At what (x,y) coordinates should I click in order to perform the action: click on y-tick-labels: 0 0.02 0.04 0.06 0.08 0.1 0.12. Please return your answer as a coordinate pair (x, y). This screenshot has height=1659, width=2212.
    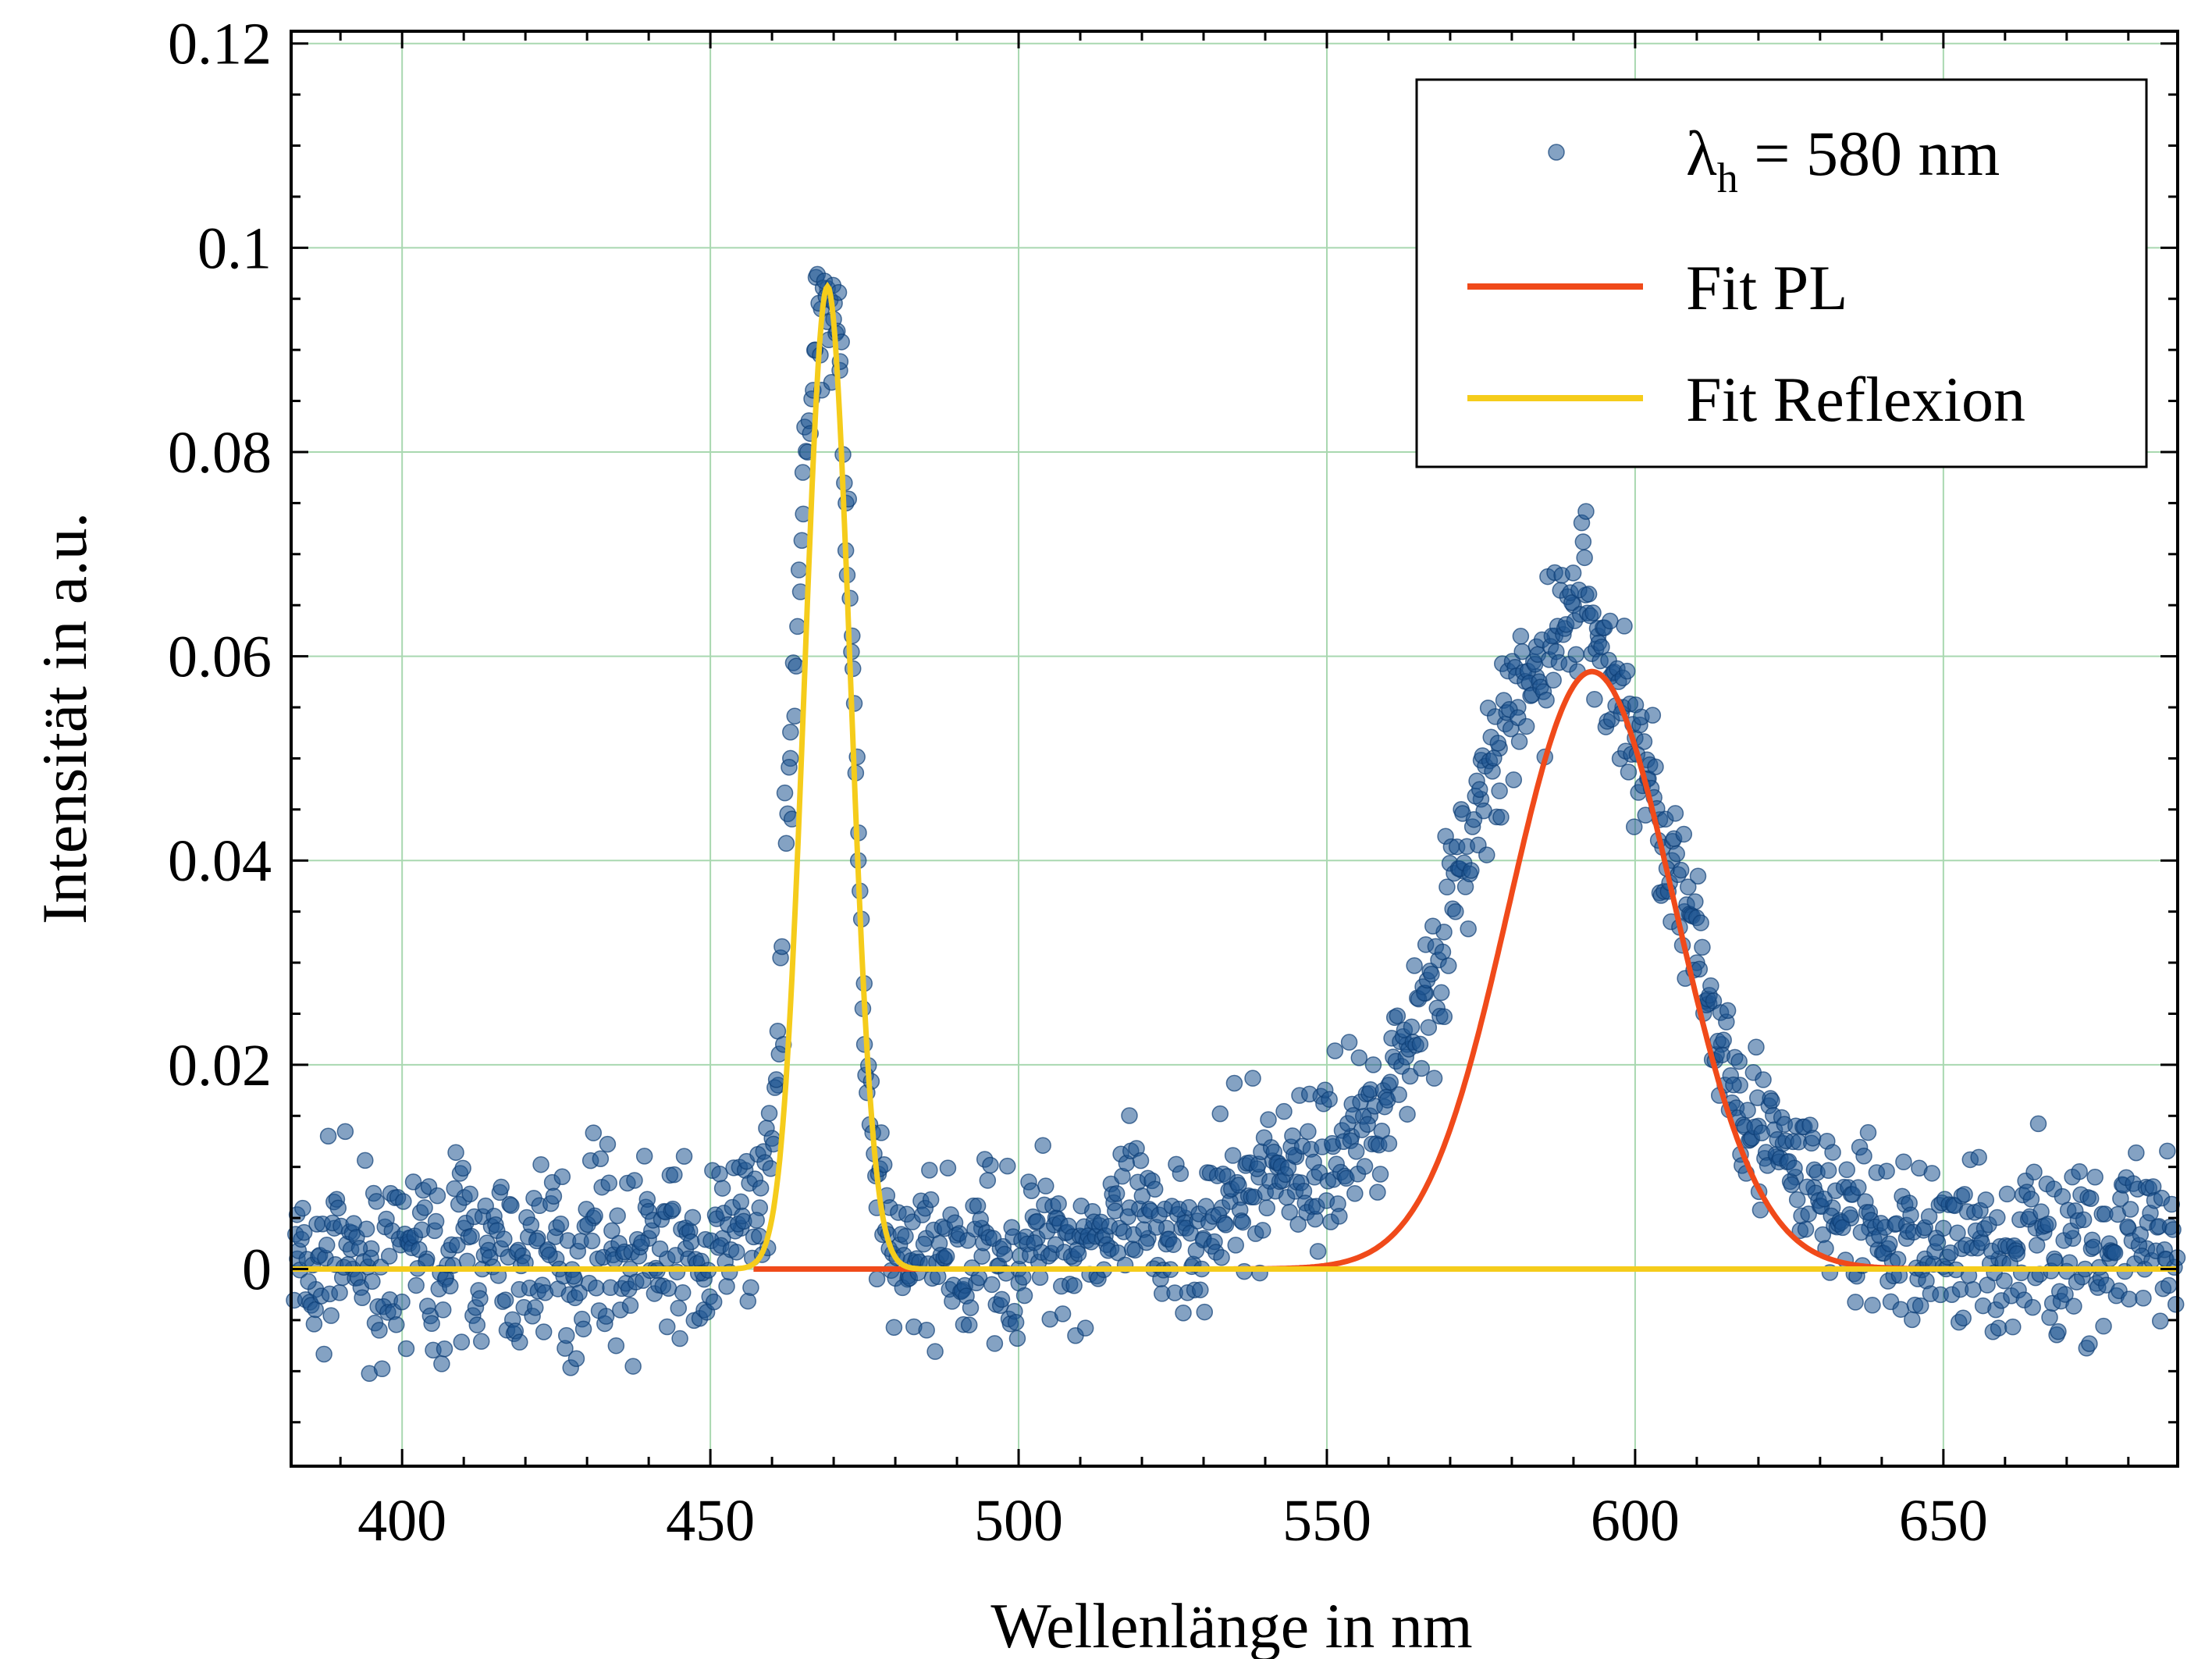
    Looking at the image, I should click on (220, 657).